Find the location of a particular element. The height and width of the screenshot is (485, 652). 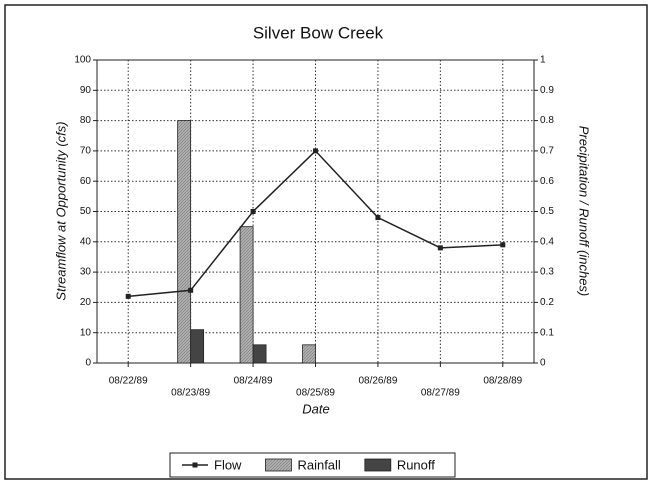

y2-tick-label: 0.8 is located at coordinates (547, 120).